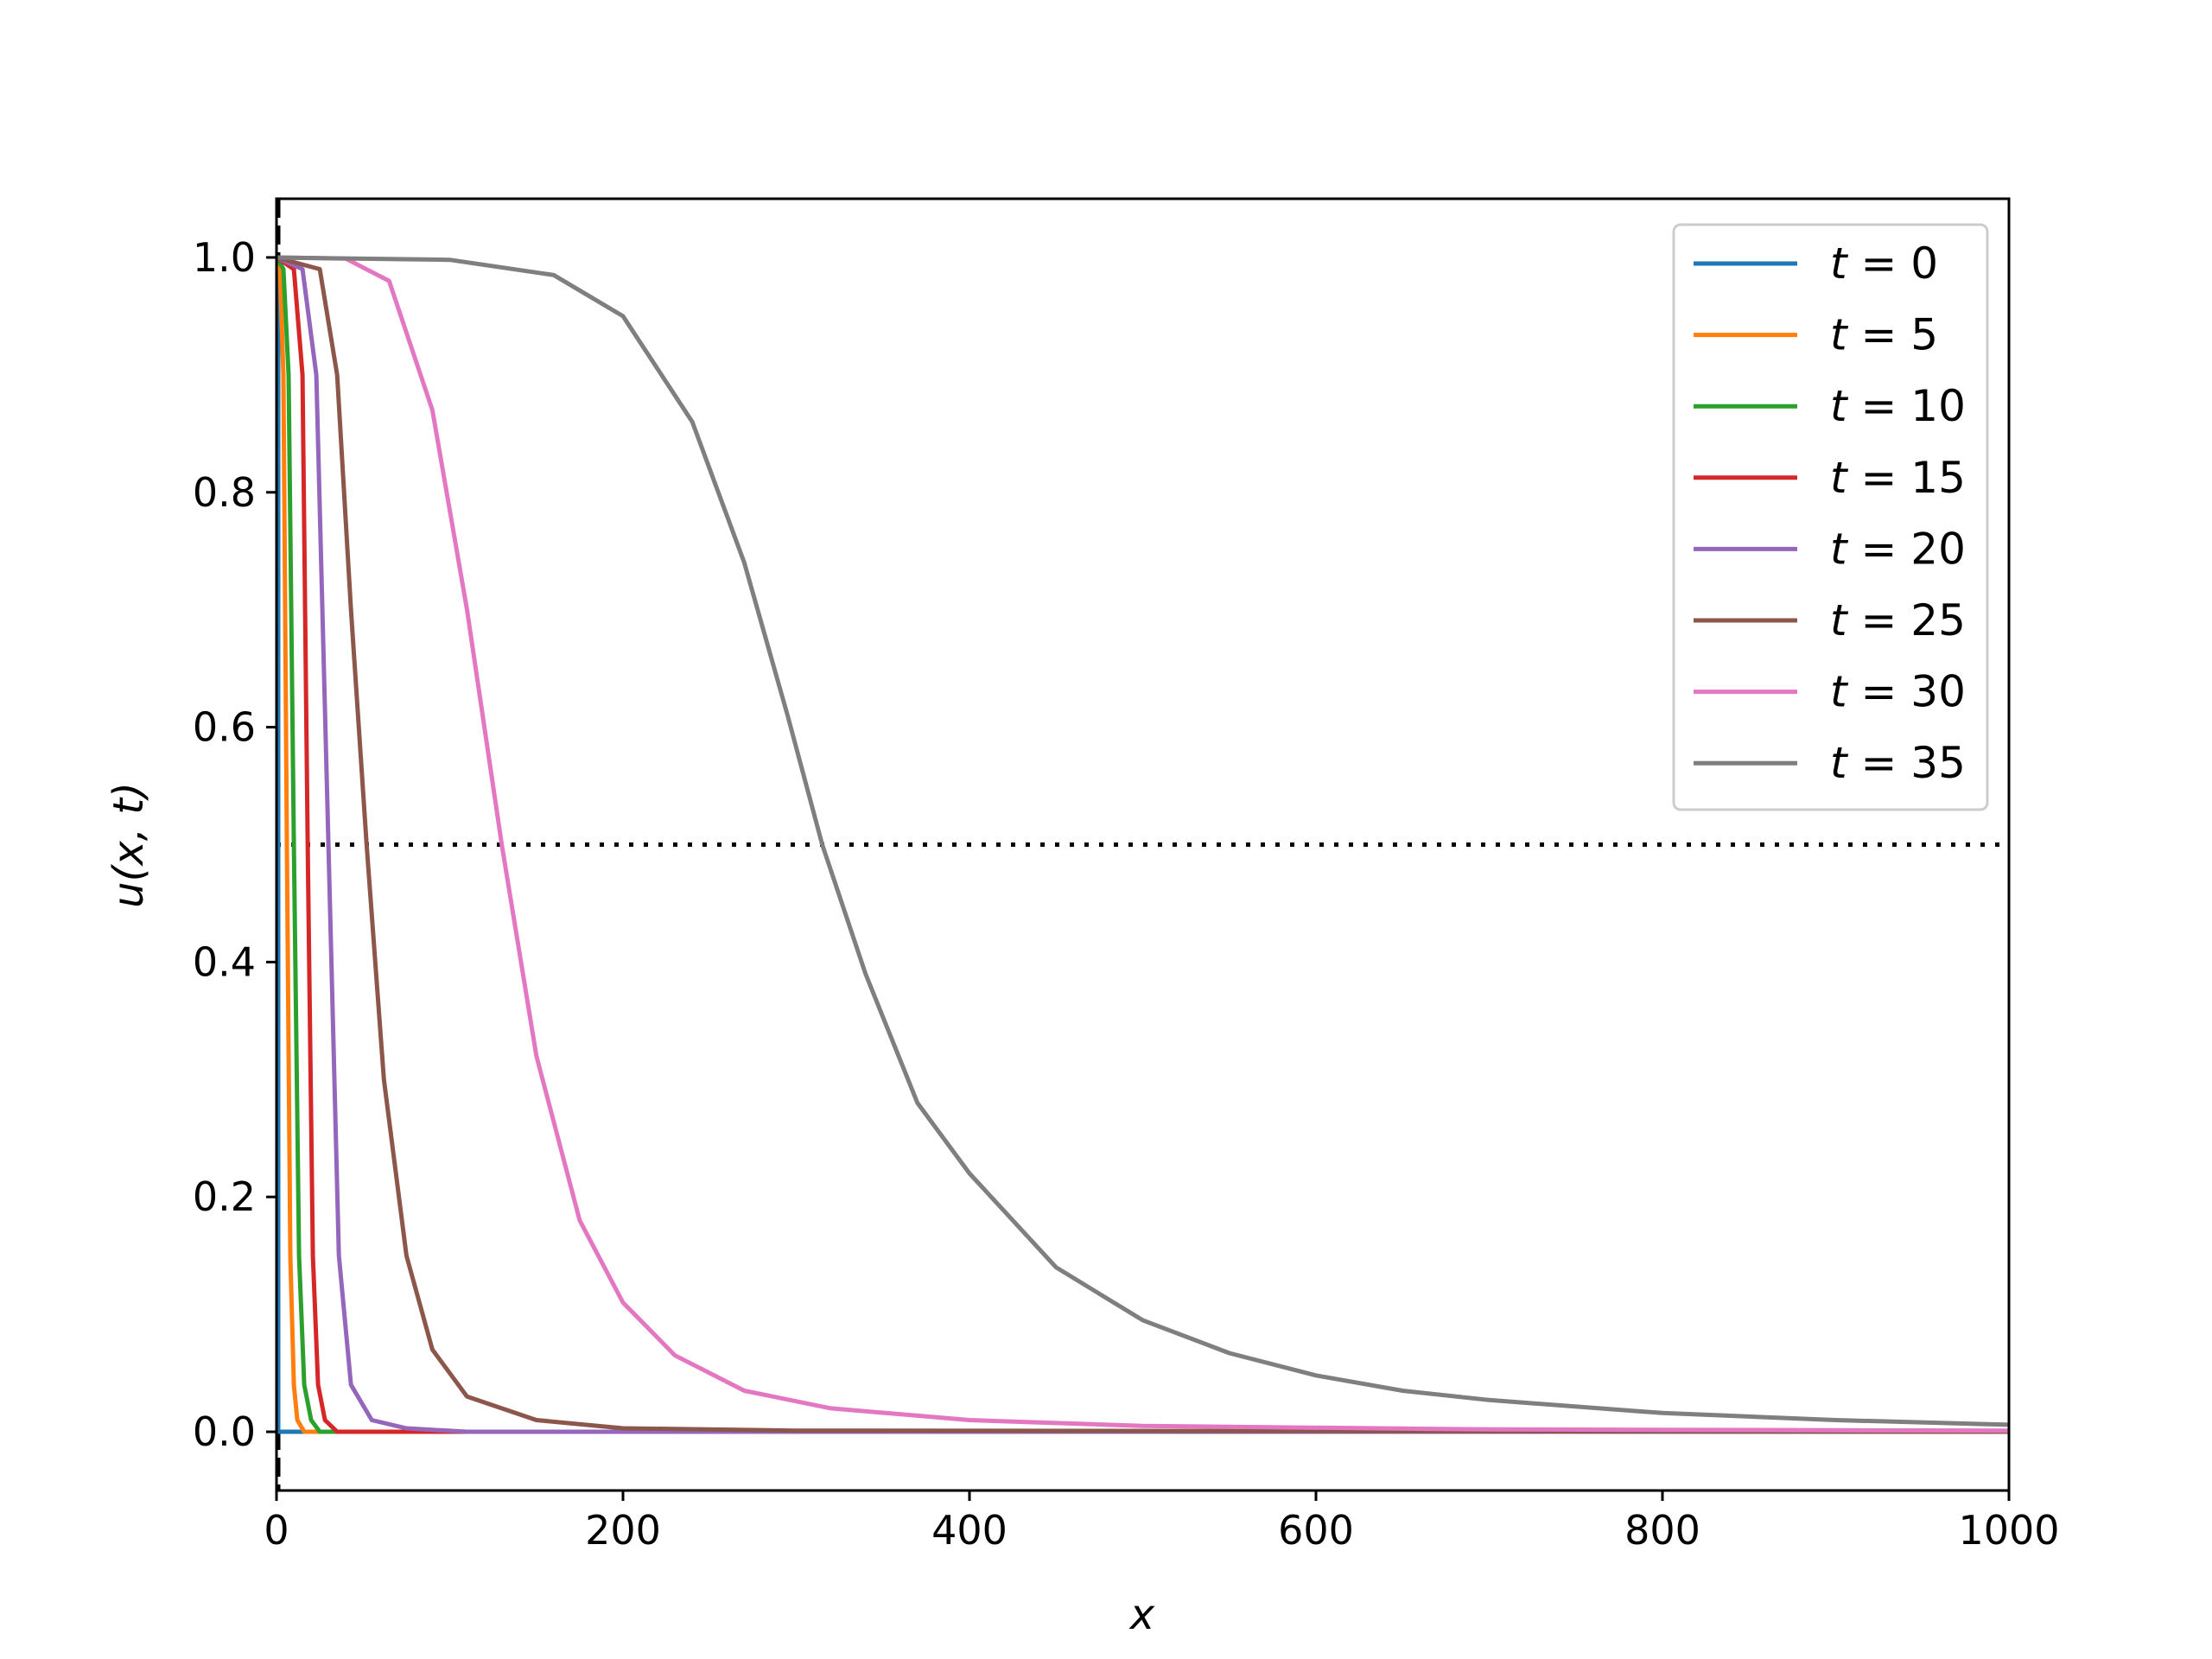 Image resolution: width=2212 pixels, height=1659 pixels. I want to click on y-tick-label: 0.0, so click(224, 1431).